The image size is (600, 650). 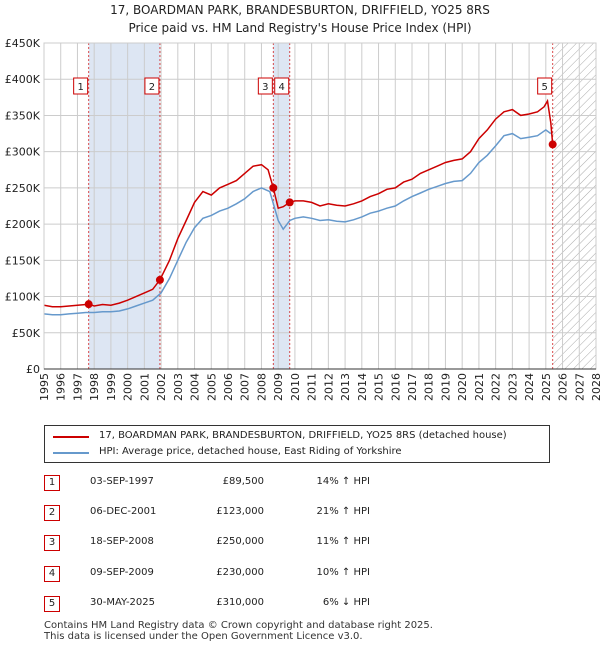 I want to click on sale-hpi-diff: 11% ↑ HPI, so click(x=343, y=541).